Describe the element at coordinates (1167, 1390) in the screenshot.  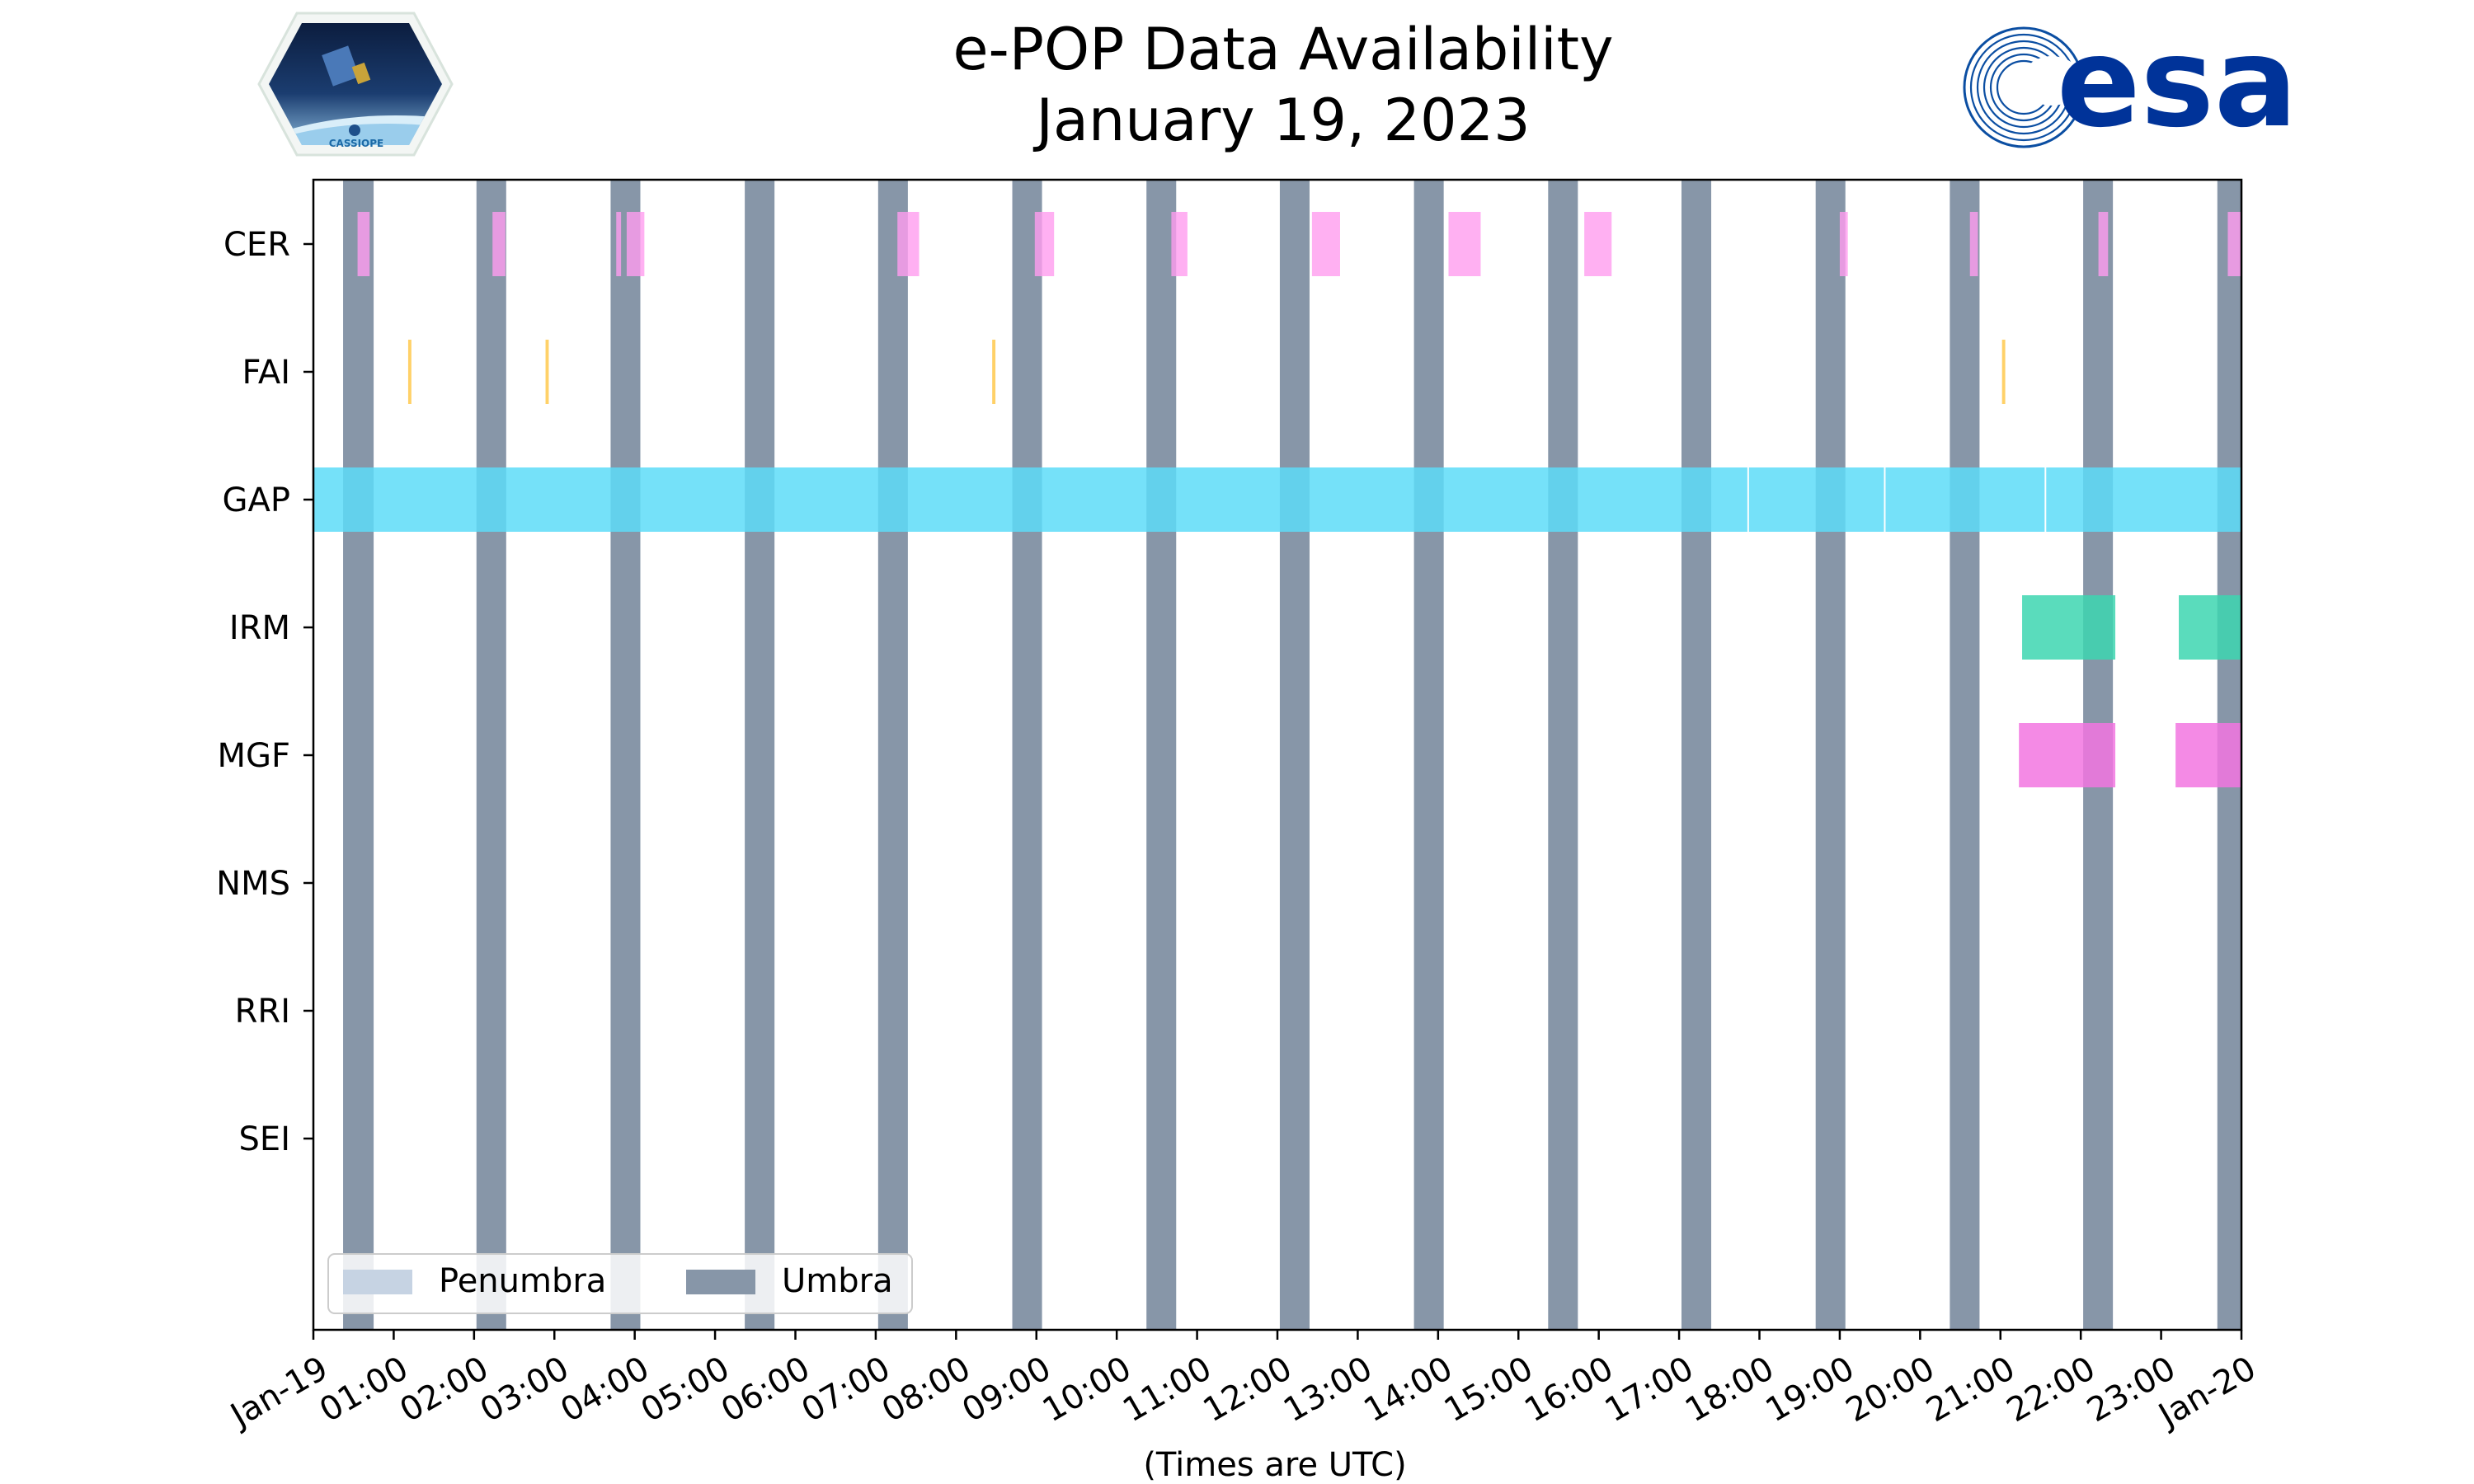
I see `x-tick-label: 11:00` at that location.